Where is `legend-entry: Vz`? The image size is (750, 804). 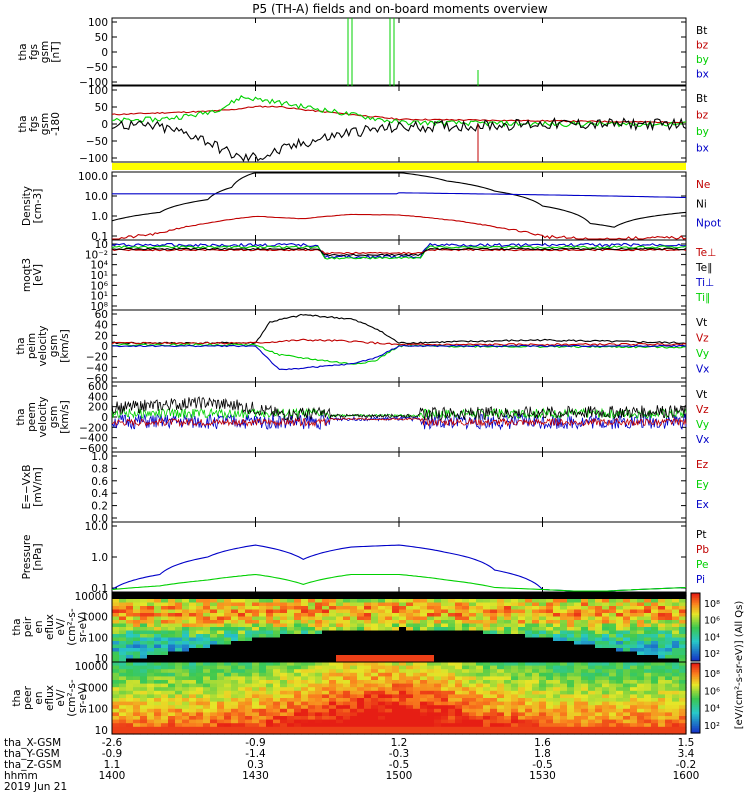 legend-entry: Vz is located at coordinates (702, 339).